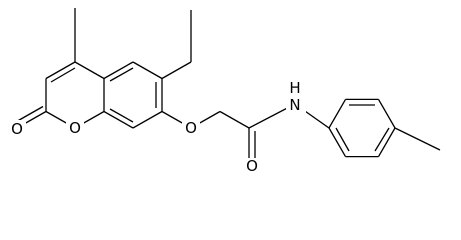 Image resolution: width=461 pixels, height=240 pixels. What do you see at coordinates (294, 105) in the screenshot?
I see `atom-label: N` at bounding box center [294, 105].